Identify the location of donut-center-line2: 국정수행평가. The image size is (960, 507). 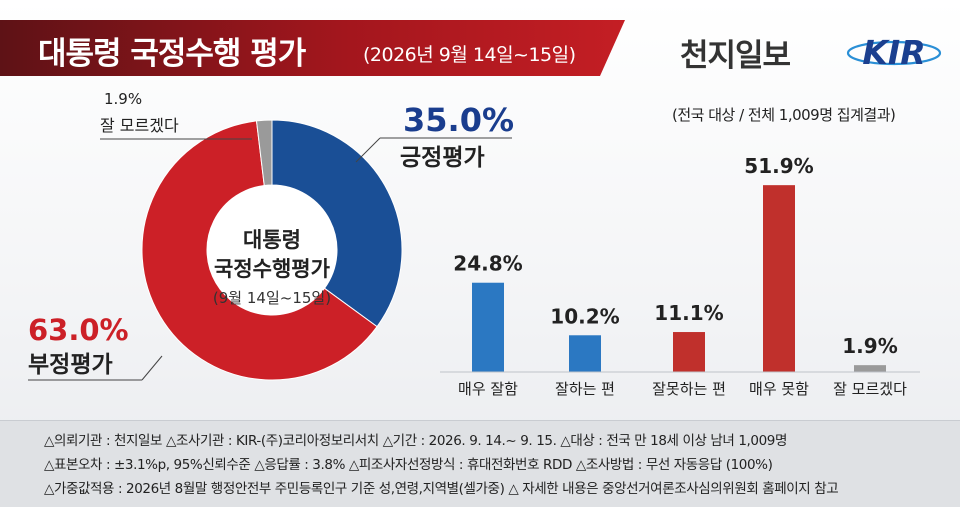
(272, 269).